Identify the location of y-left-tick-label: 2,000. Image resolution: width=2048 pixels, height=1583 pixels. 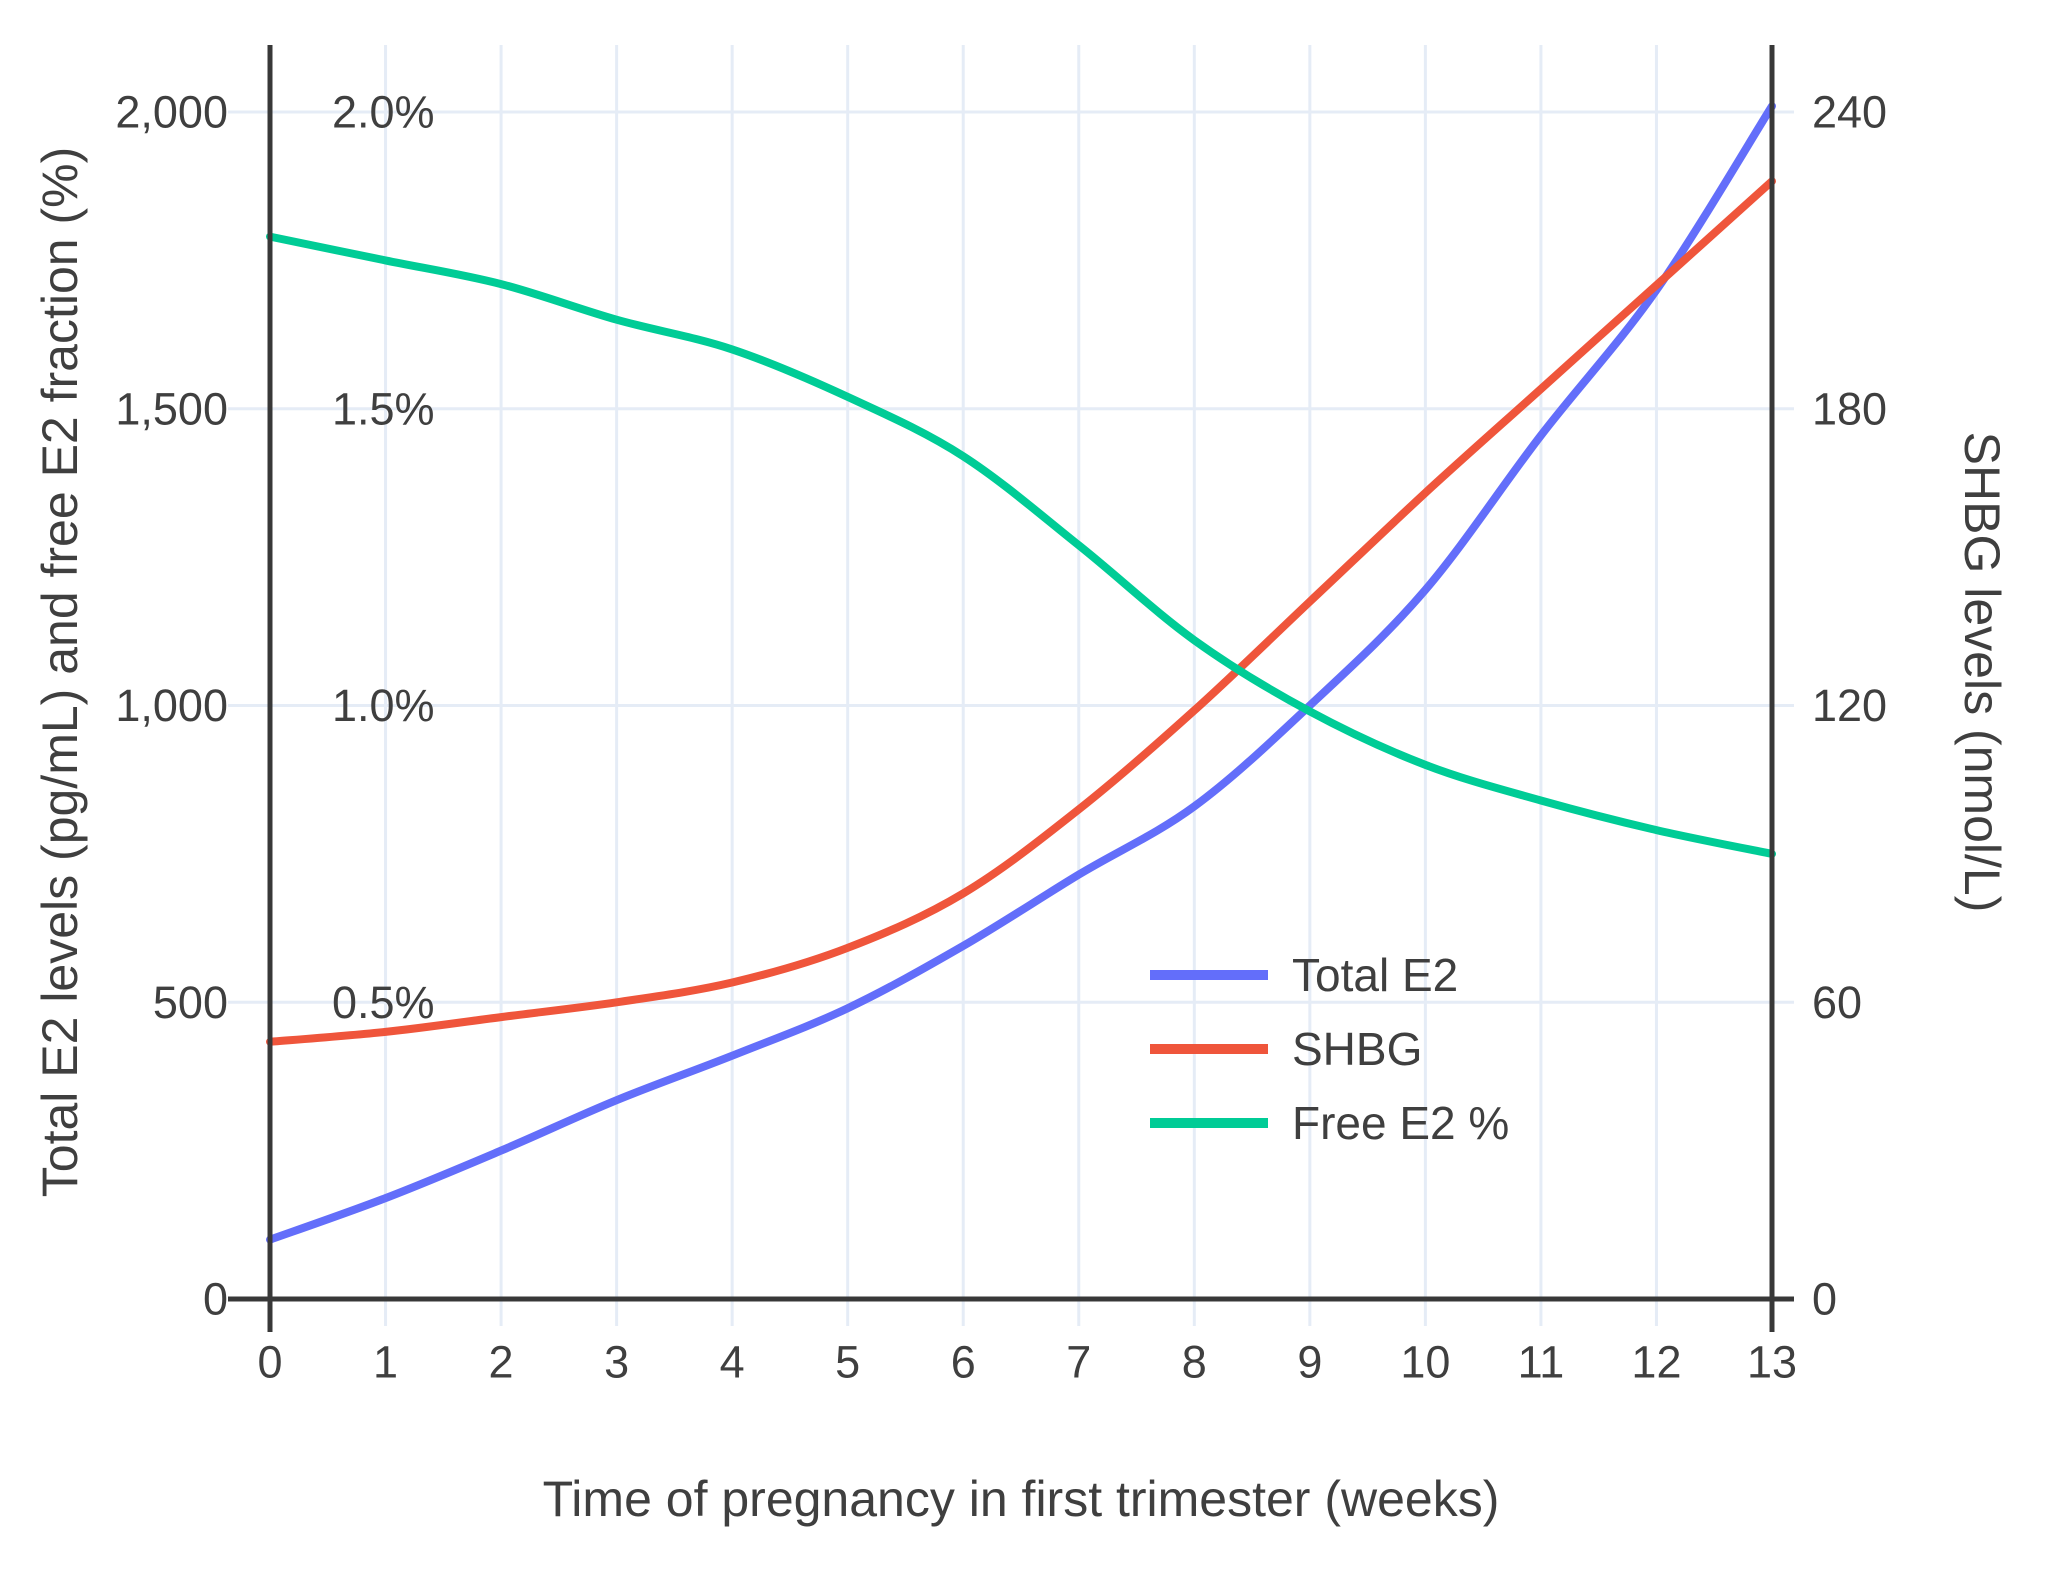
(171, 112).